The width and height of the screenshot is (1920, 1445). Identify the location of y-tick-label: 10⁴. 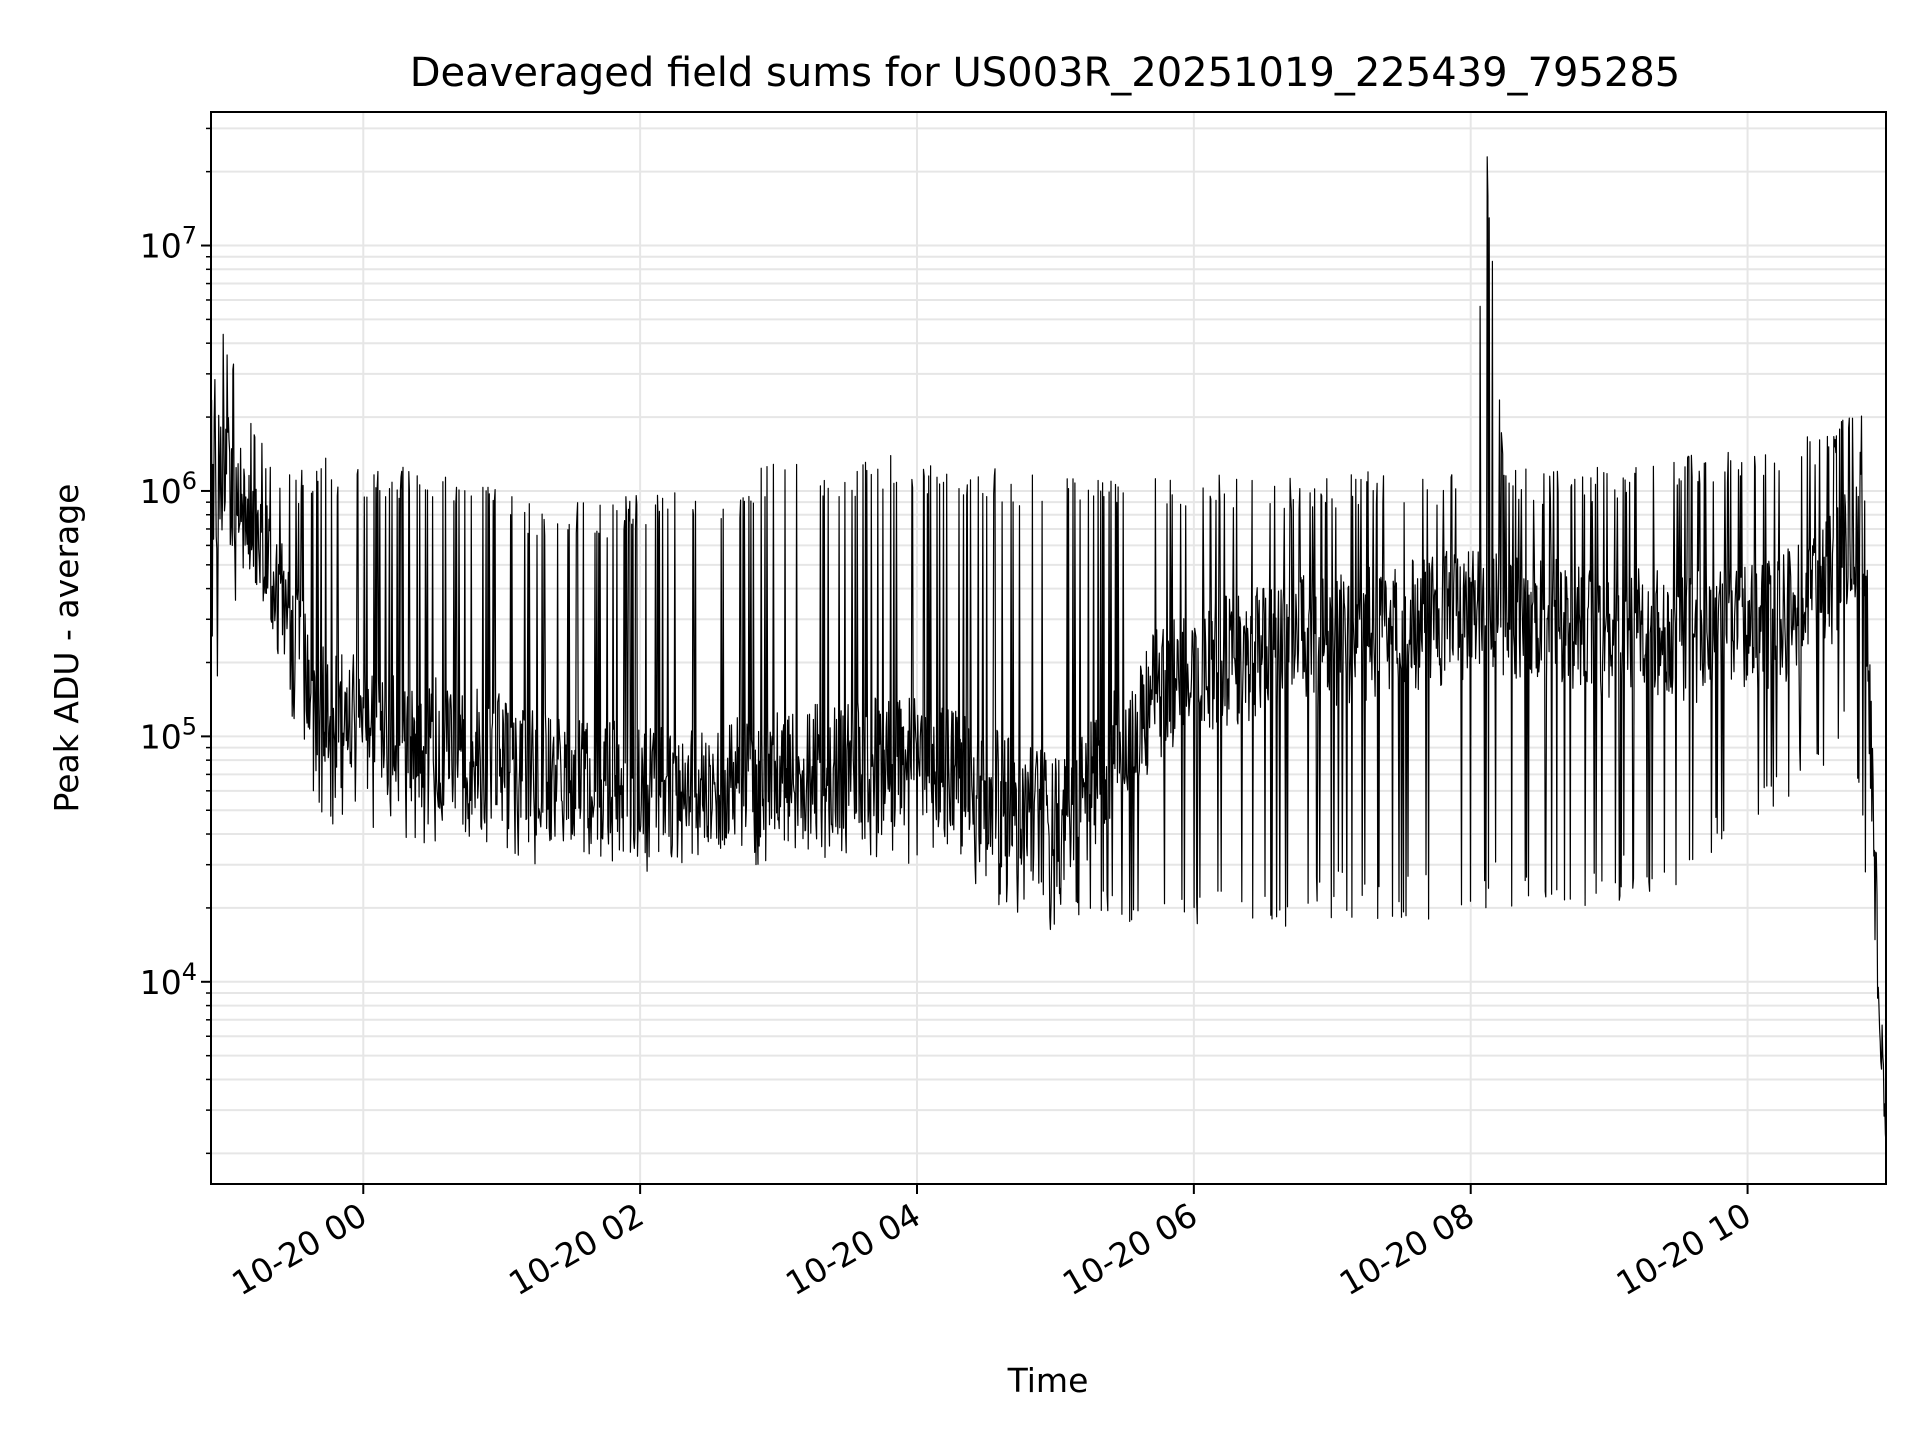
(168, 980).